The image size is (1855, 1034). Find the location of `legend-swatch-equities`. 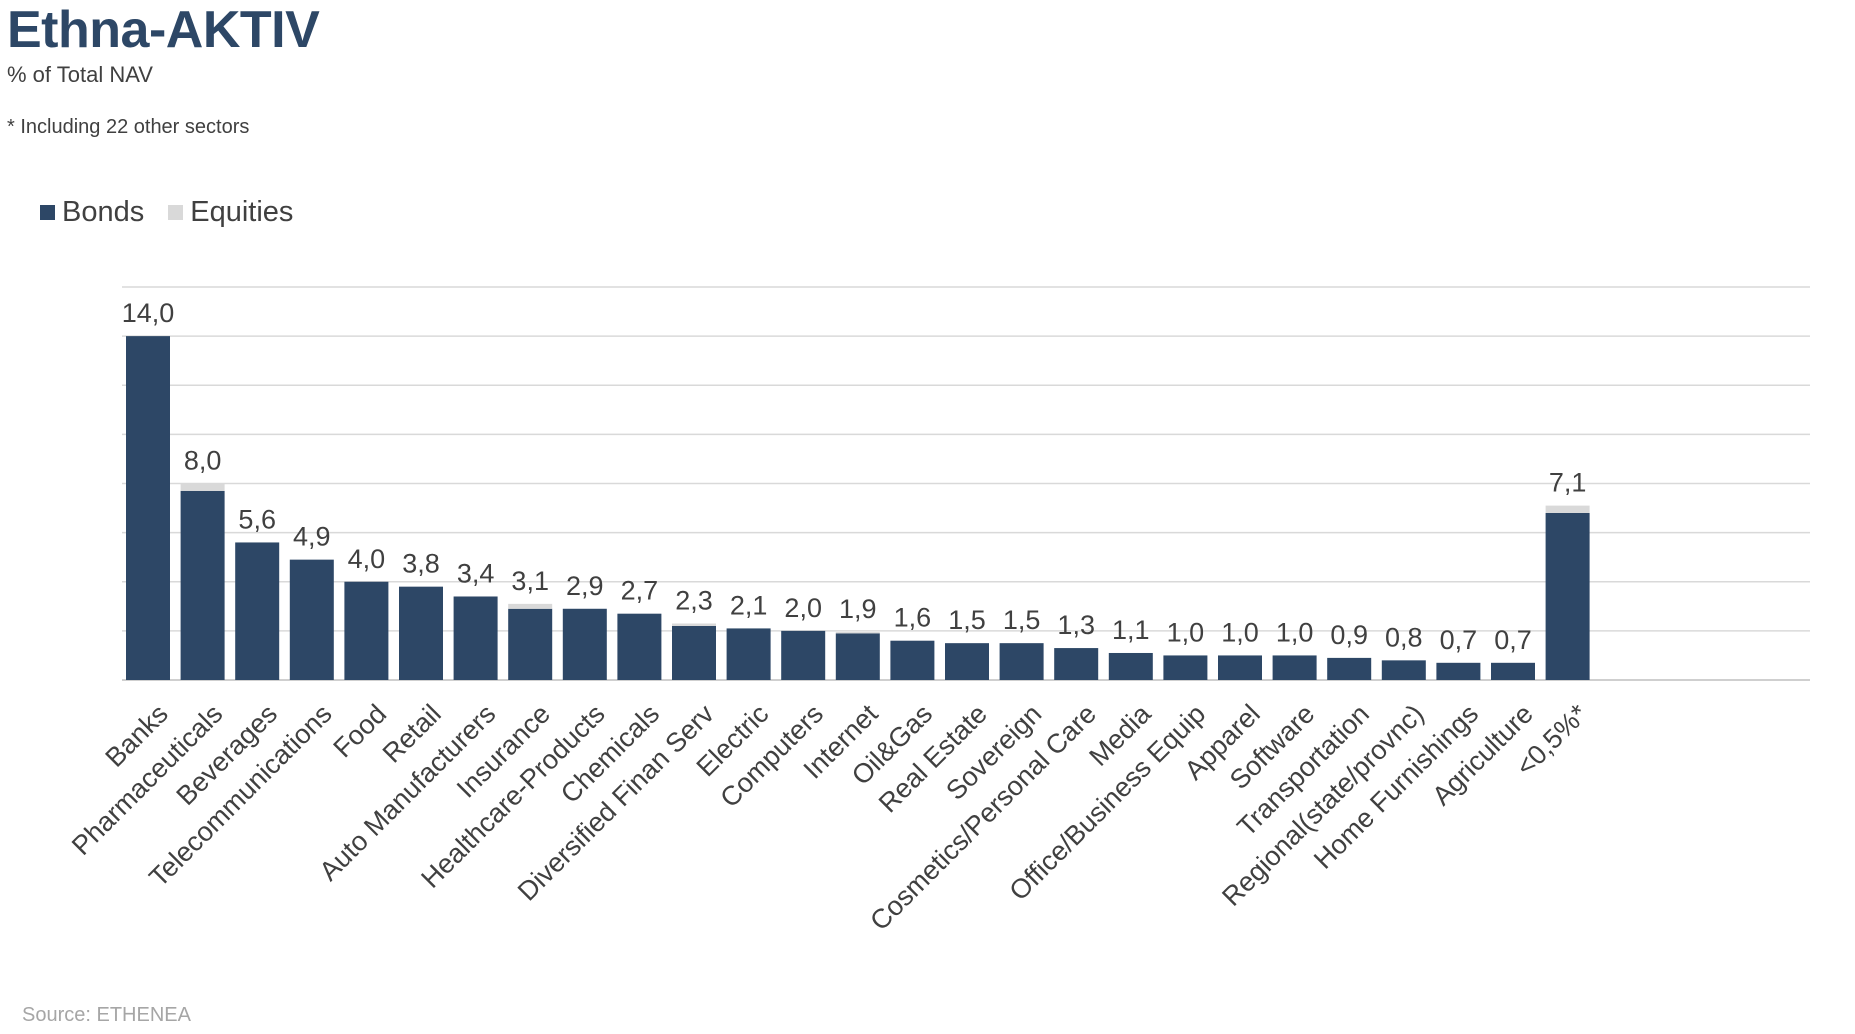

legend-swatch-equities is located at coordinates (176, 212).